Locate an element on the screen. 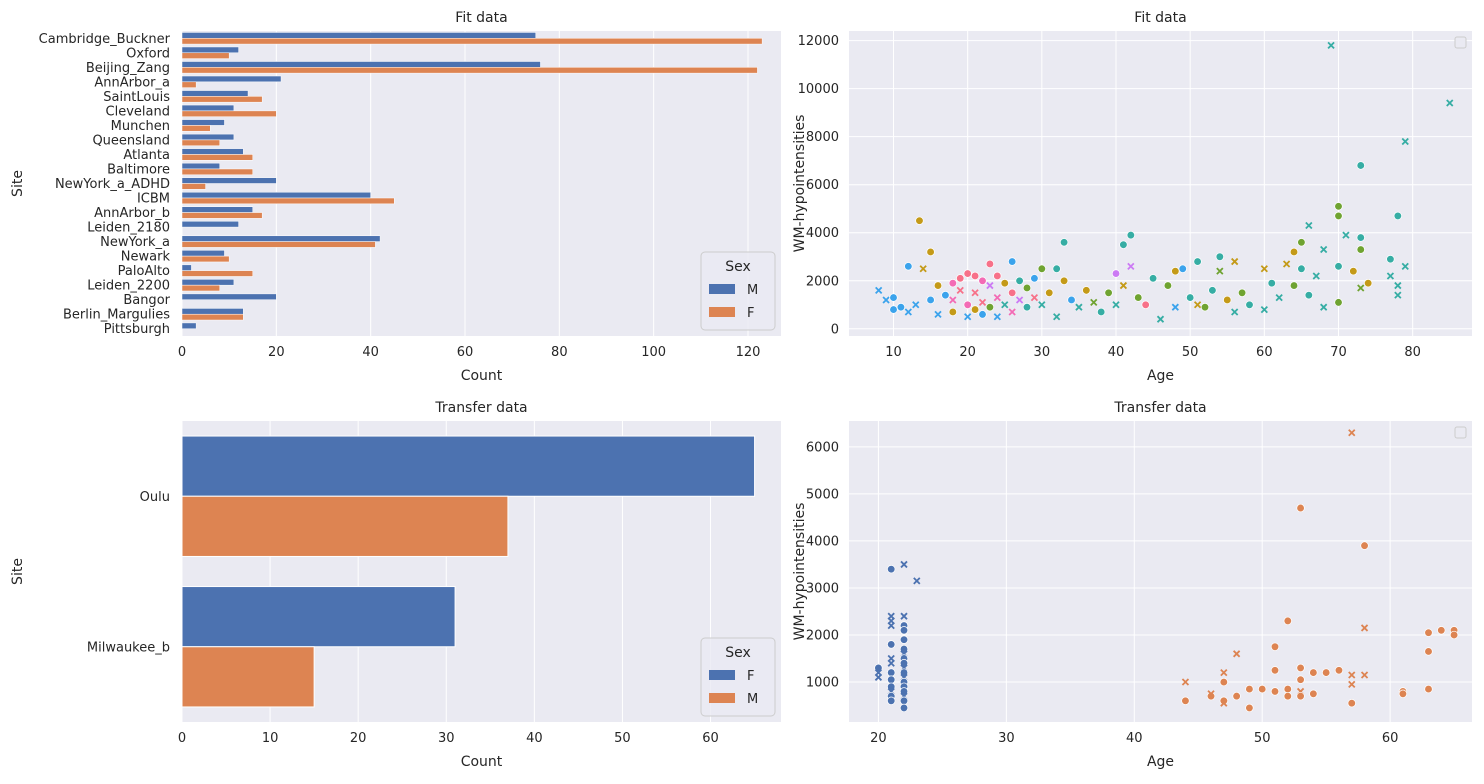 The width and height of the screenshot is (1484, 784). x-tick-label: 20 is located at coordinates (276, 352).